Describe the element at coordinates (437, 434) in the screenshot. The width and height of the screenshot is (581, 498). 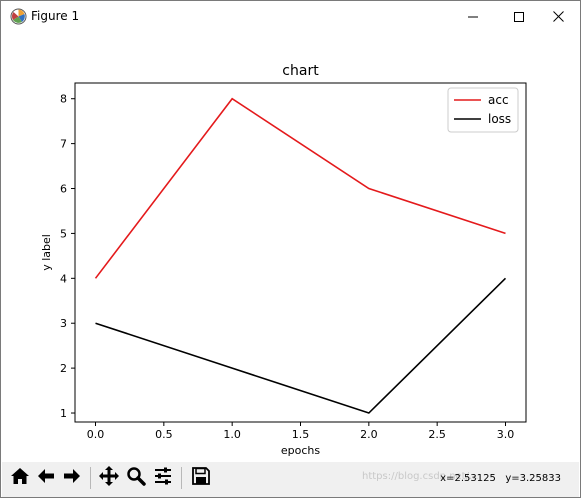
I see `x-tick-label: 2.5` at that location.